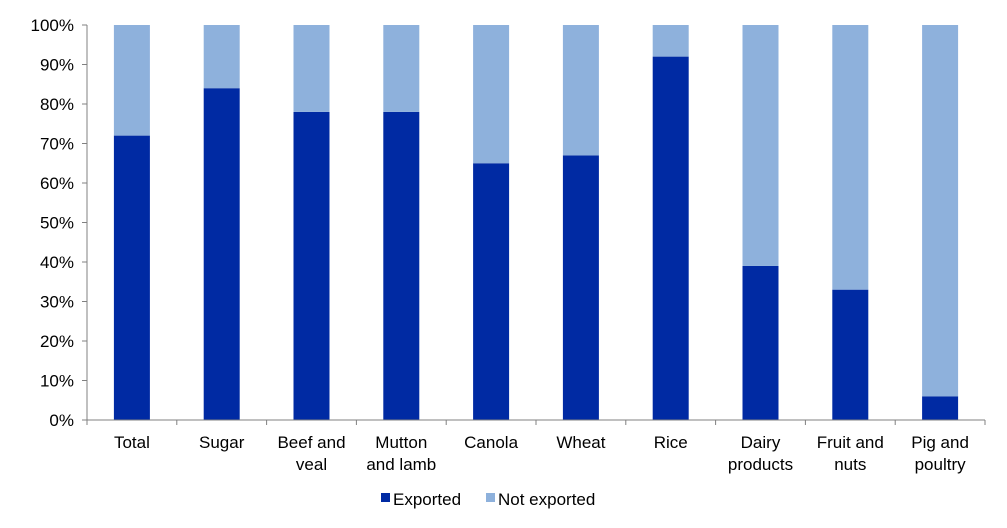  I want to click on x-category-label: Fruit and nuts, so click(850, 453).